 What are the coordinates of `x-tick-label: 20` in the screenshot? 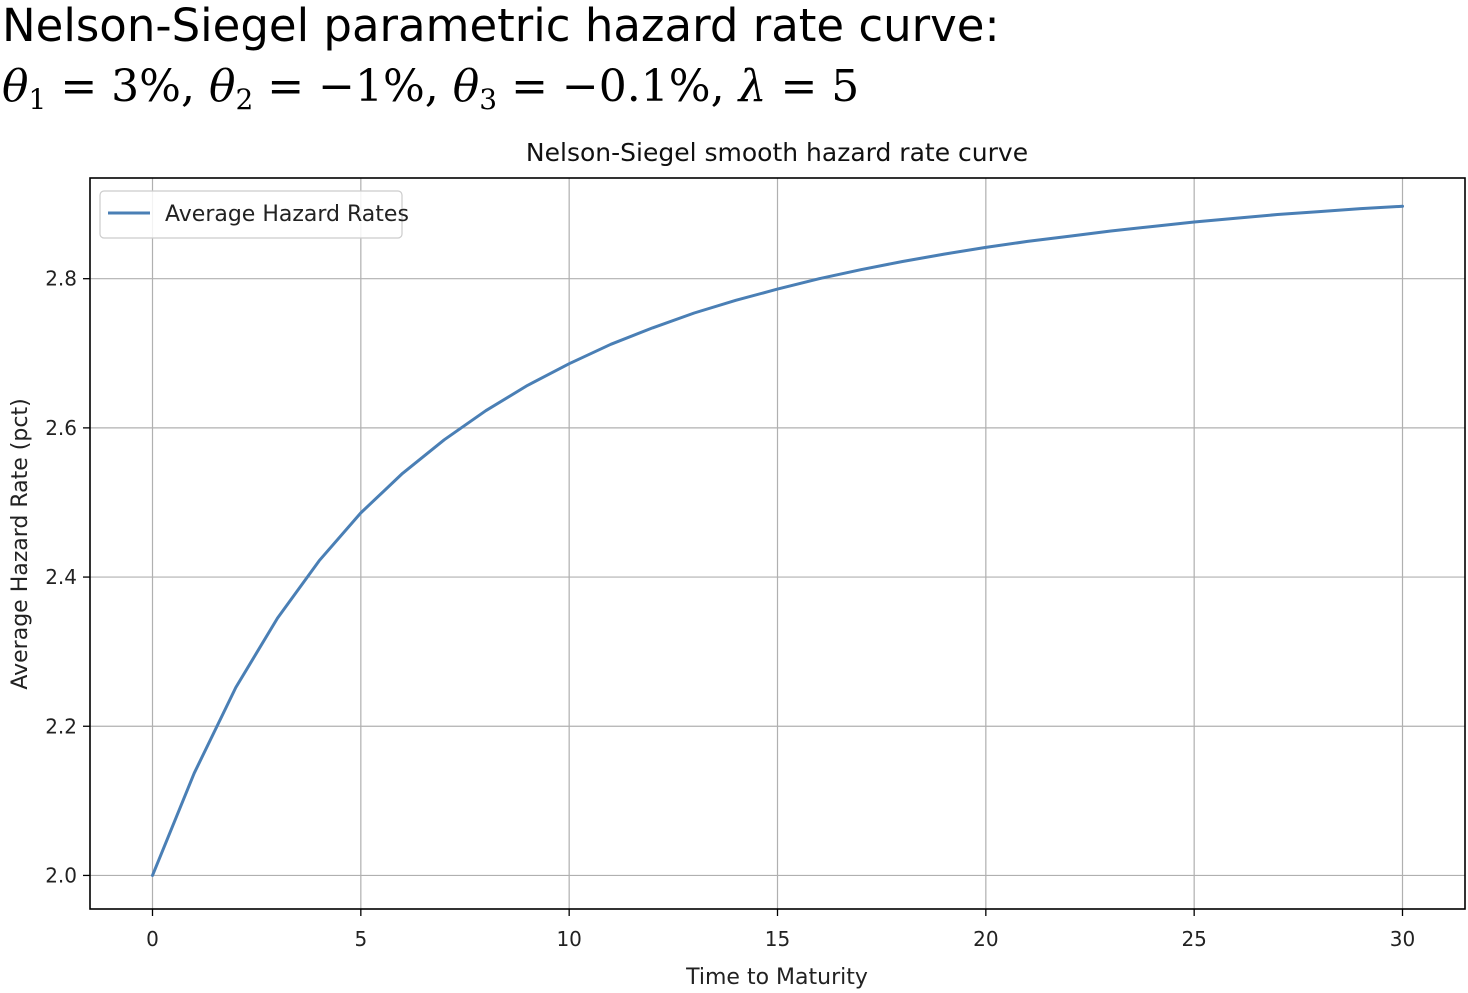 It's located at (985, 939).